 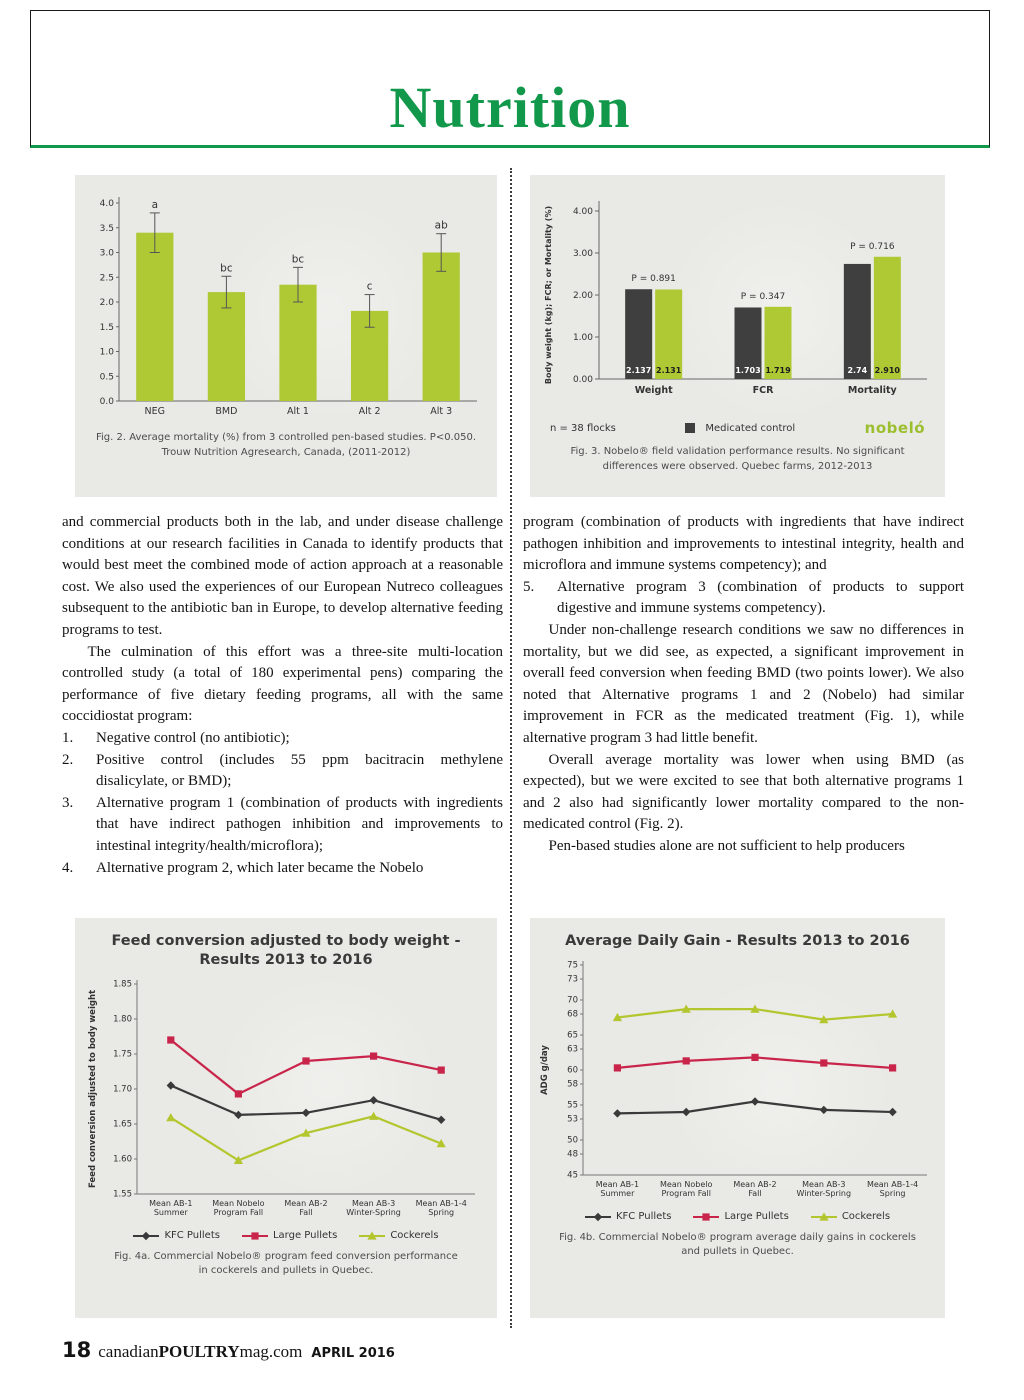 What do you see at coordinates (872, 247) in the screenshot?
I see `svg-text: P = 0.716` at bounding box center [872, 247].